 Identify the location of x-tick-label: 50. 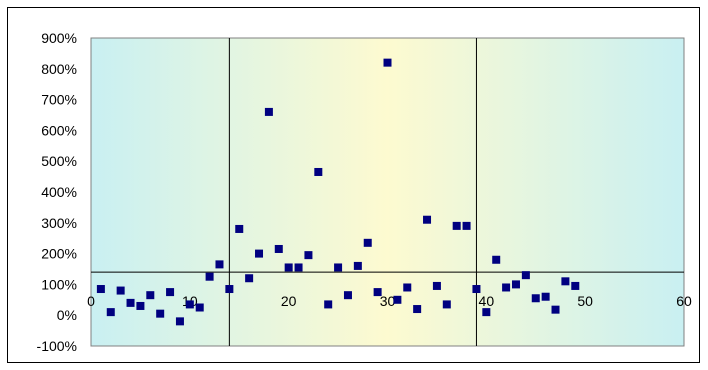
(585, 301).